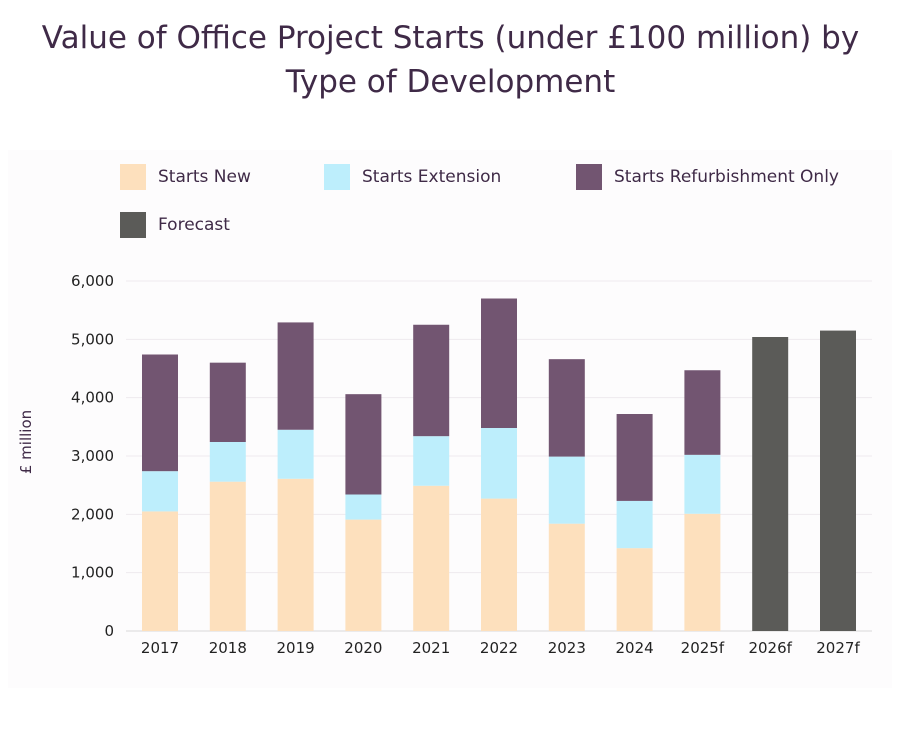  Describe the element at coordinates (26, 442) in the screenshot. I see `y-axis-label: £ million` at that location.